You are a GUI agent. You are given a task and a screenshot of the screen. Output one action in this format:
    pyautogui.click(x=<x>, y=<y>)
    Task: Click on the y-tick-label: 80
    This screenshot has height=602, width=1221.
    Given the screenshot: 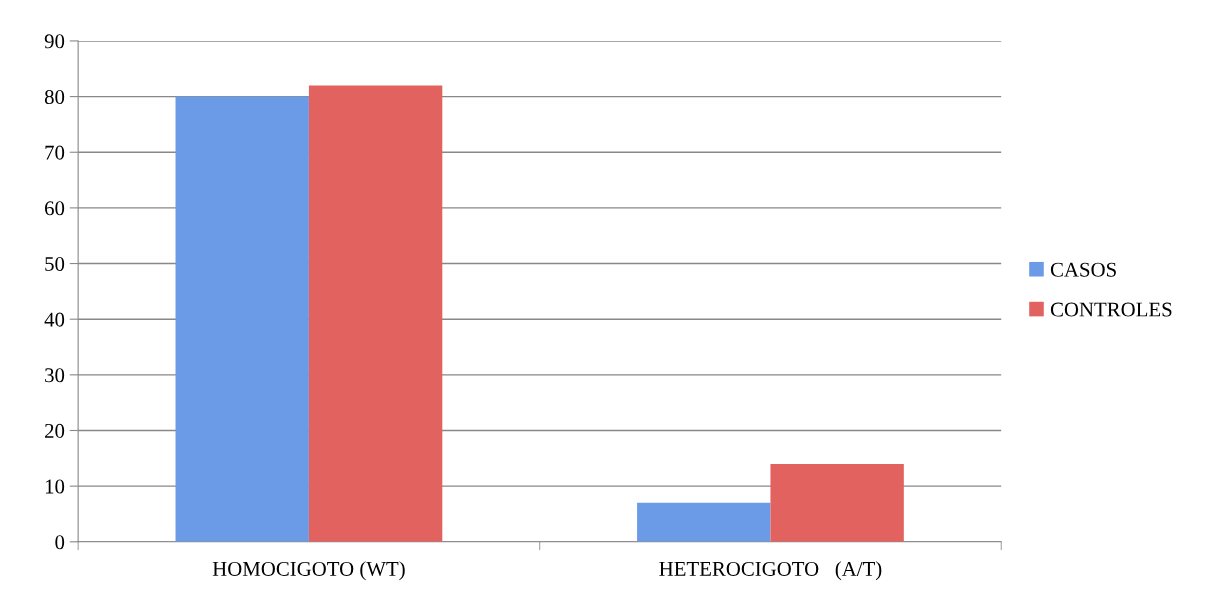 What is the action you would take?
    pyautogui.click(x=54, y=97)
    